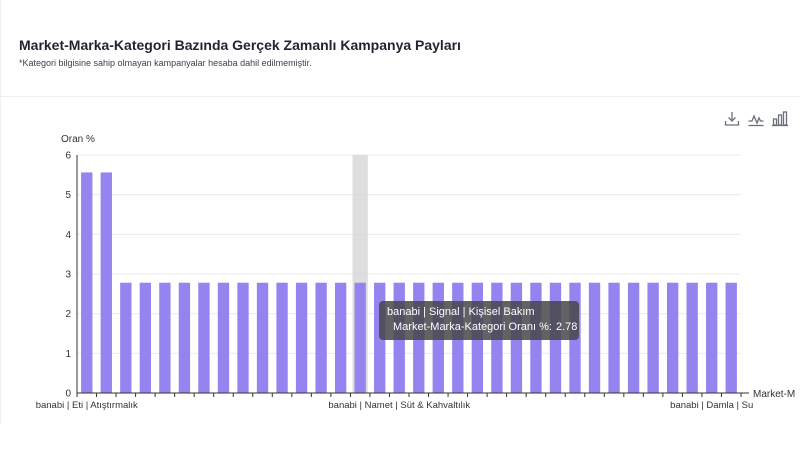  Describe the element at coordinates (68, 354) in the screenshot. I see `y-tick-label: 1` at that location.